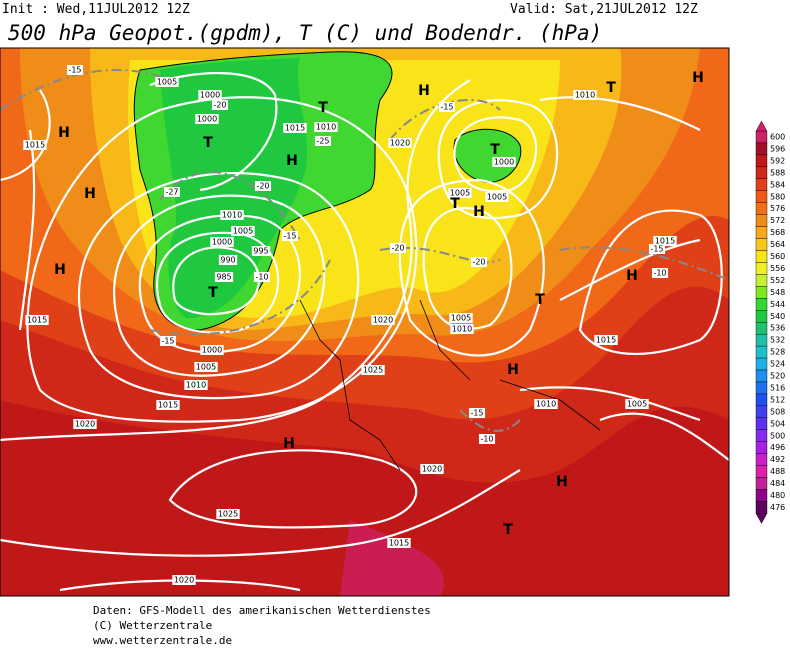  Describe the element at coordinates (777, 256) in the screenshot. I see `legend-label: 560` at that location.